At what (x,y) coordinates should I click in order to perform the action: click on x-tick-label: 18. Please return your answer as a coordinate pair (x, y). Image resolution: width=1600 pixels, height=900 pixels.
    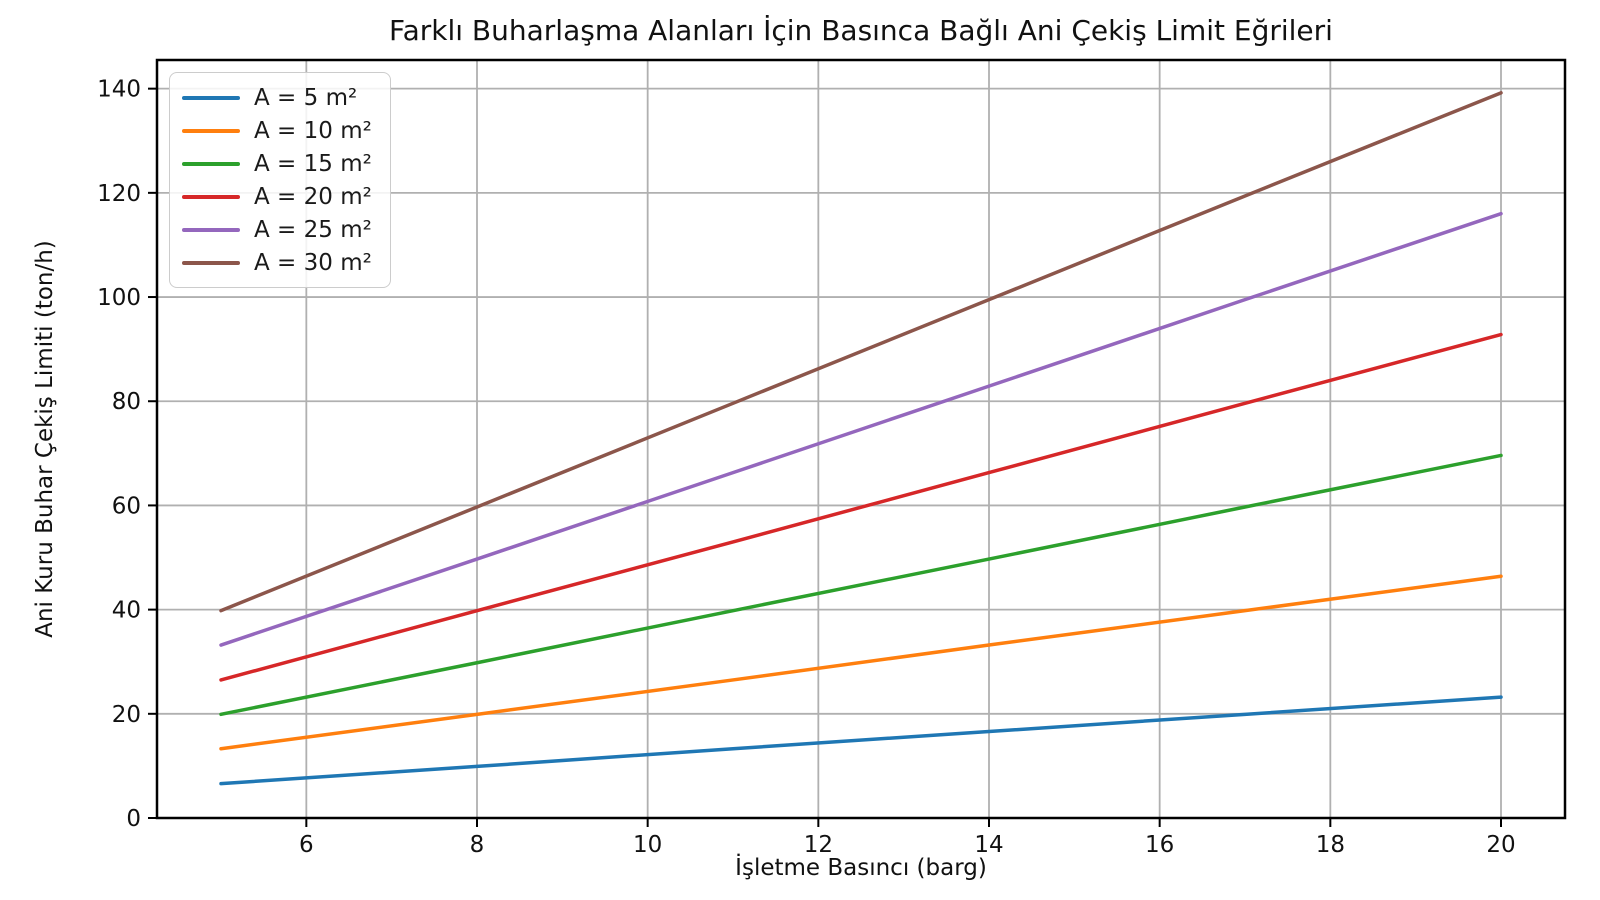
    Looking at the image, I should click on (1330, 845).